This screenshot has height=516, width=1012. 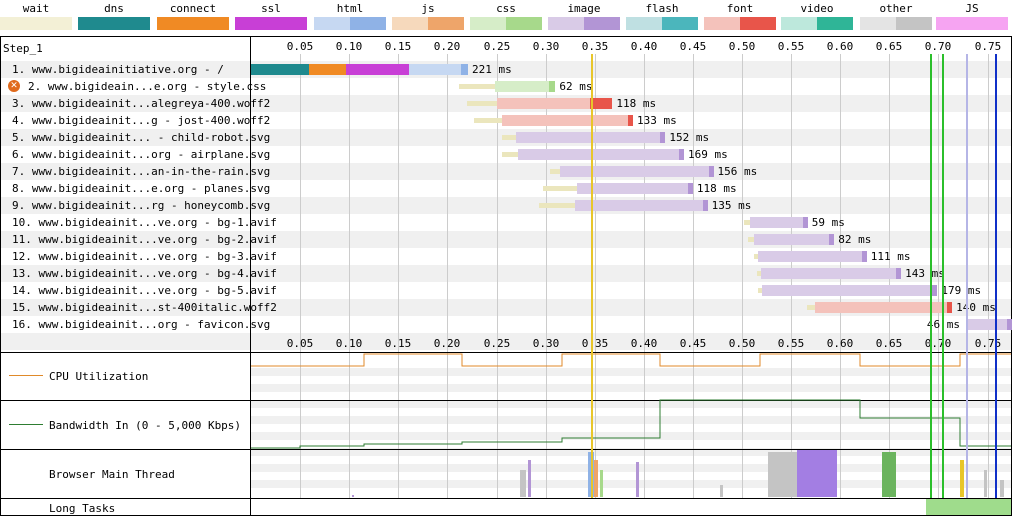 What do you see at coordinates (644, 46) in the screenshot?
I see `tick-label-top: 0.40` at bounding box center [644, 46].